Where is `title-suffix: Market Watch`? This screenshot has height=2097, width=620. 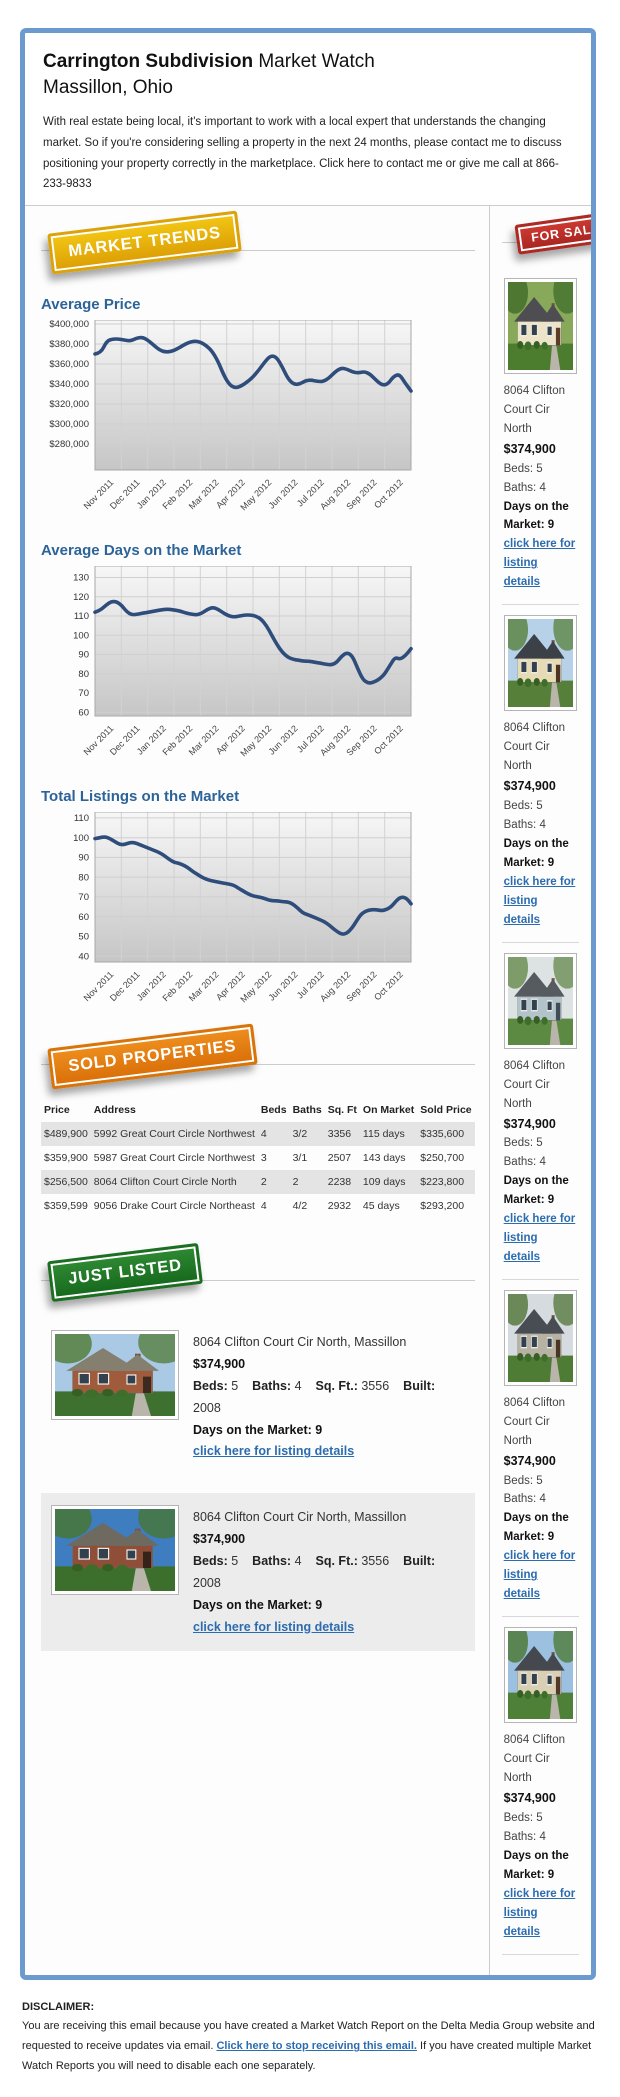 title-suffix: Market Watch is located at coordinates (314, 61).